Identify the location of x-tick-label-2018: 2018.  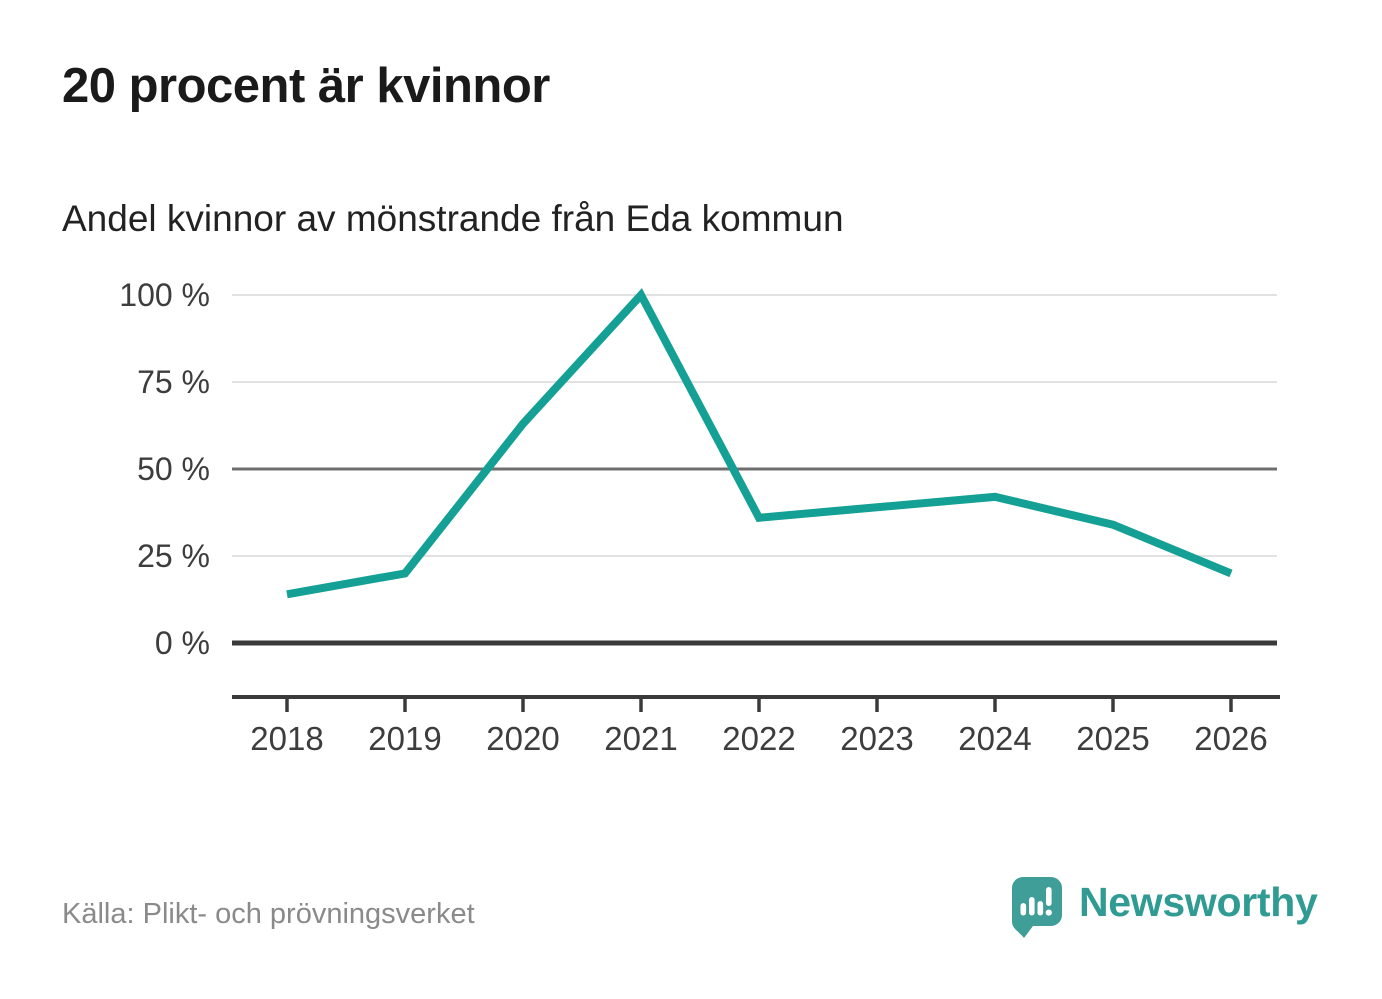
(287, 738).